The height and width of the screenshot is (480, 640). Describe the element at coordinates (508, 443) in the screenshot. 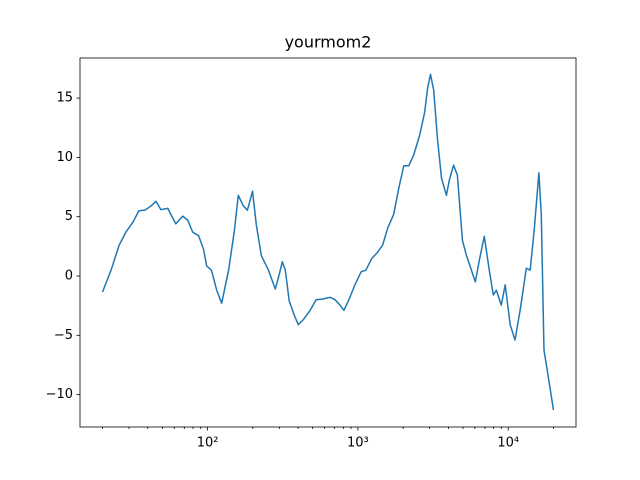

I see `x-tick-label: 10⁴` at that location.